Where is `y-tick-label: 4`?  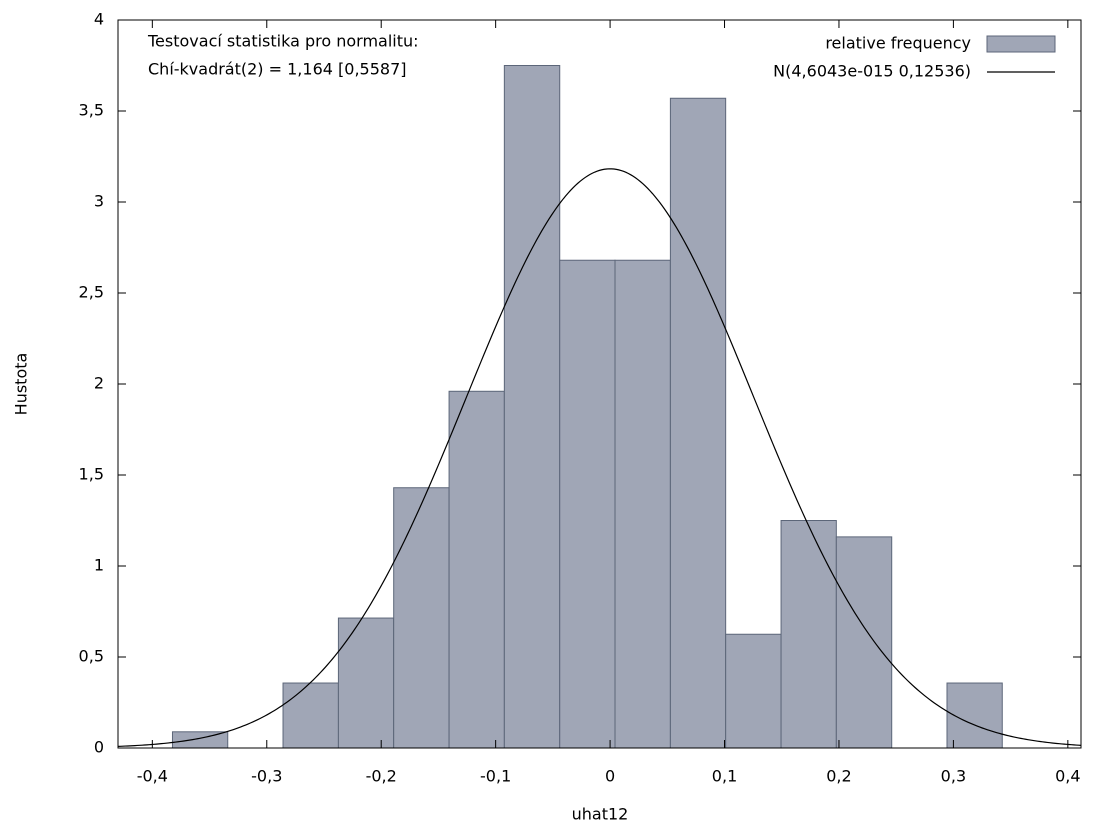 y-tick-label: 4 is located at coordinates (99, 19).